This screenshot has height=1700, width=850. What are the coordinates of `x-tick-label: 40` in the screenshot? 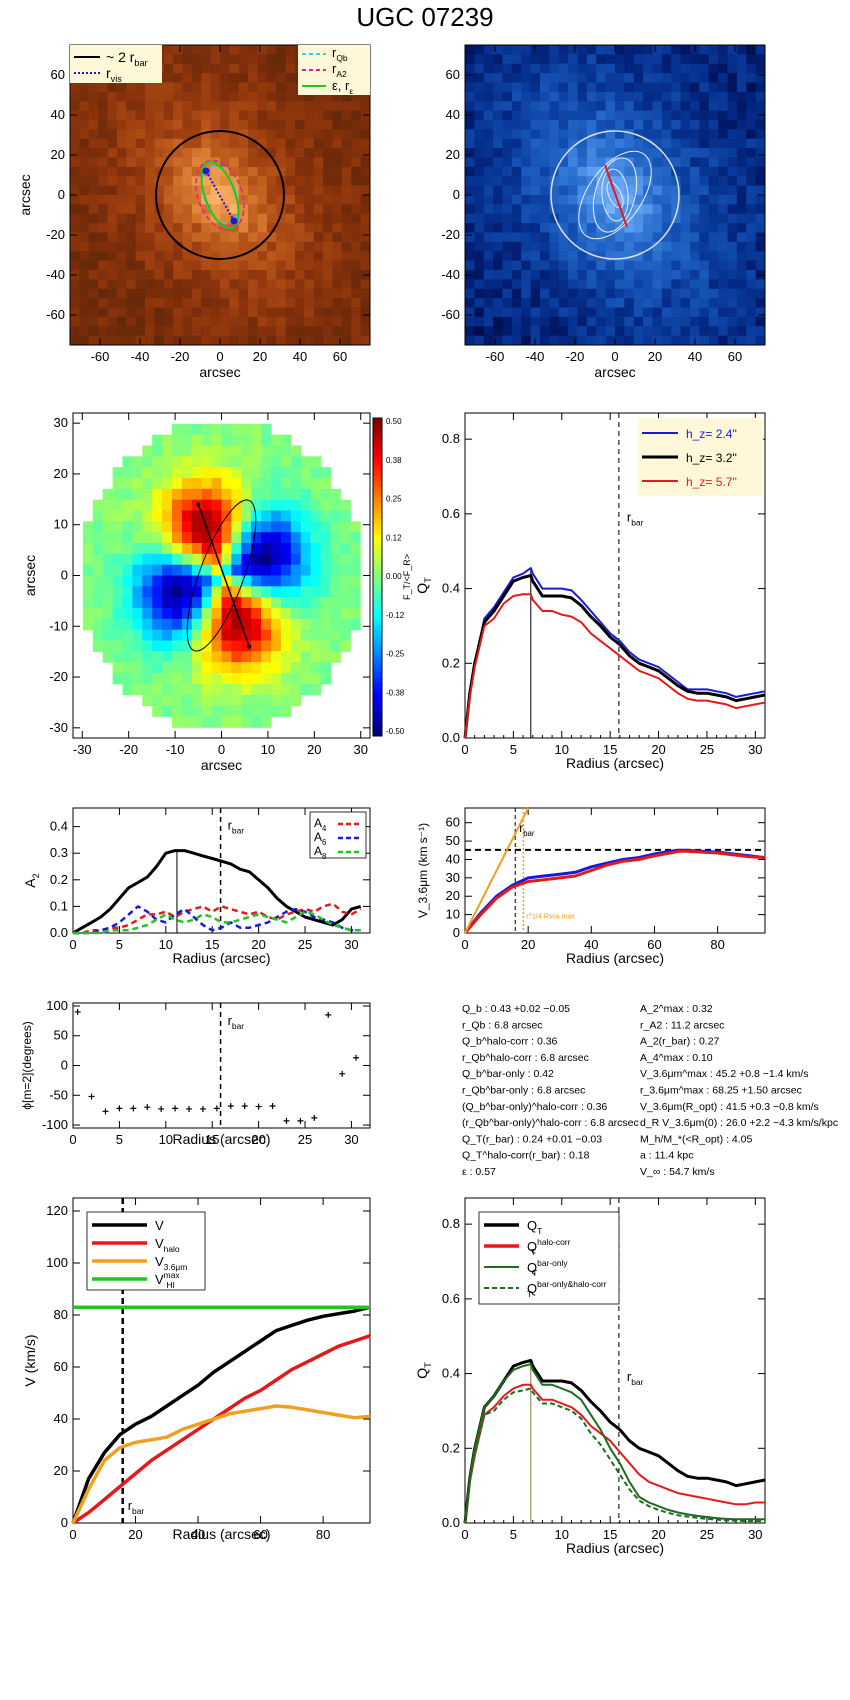 It's located at (695, 356).